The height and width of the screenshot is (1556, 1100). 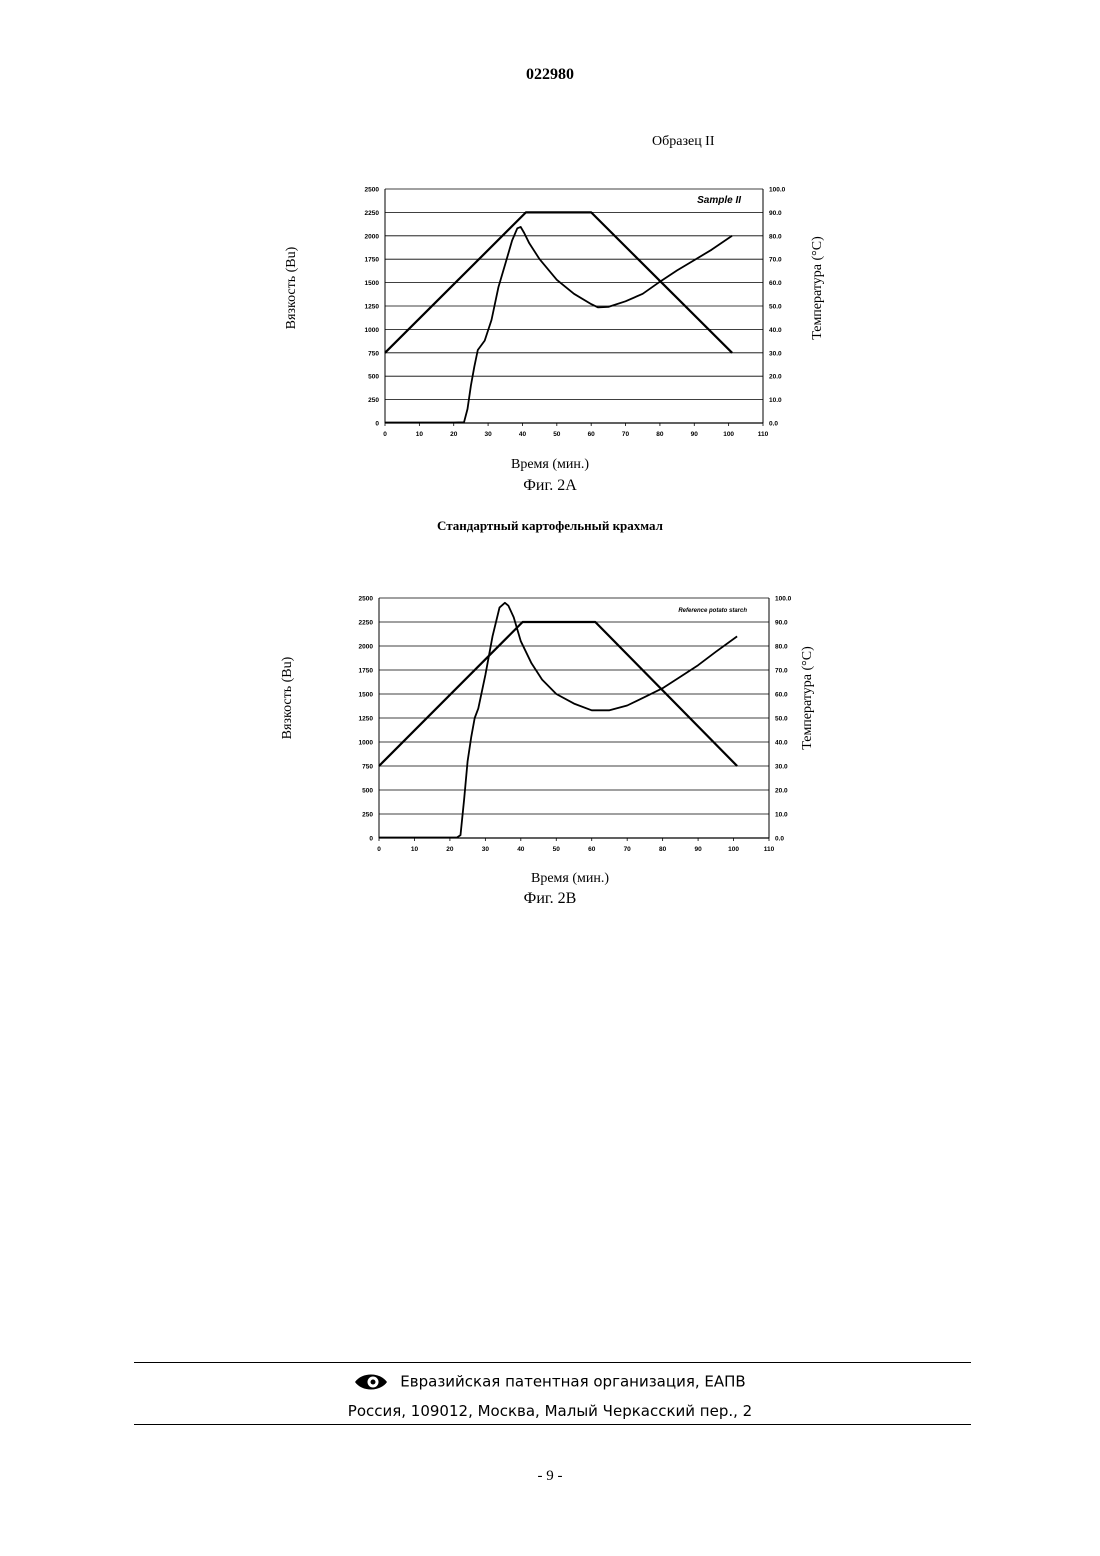 What do you see at coordinates (366, 671) in the screenshot?
I see `chart-b-ytick-label: 1750` at bounding box center [366, 671].